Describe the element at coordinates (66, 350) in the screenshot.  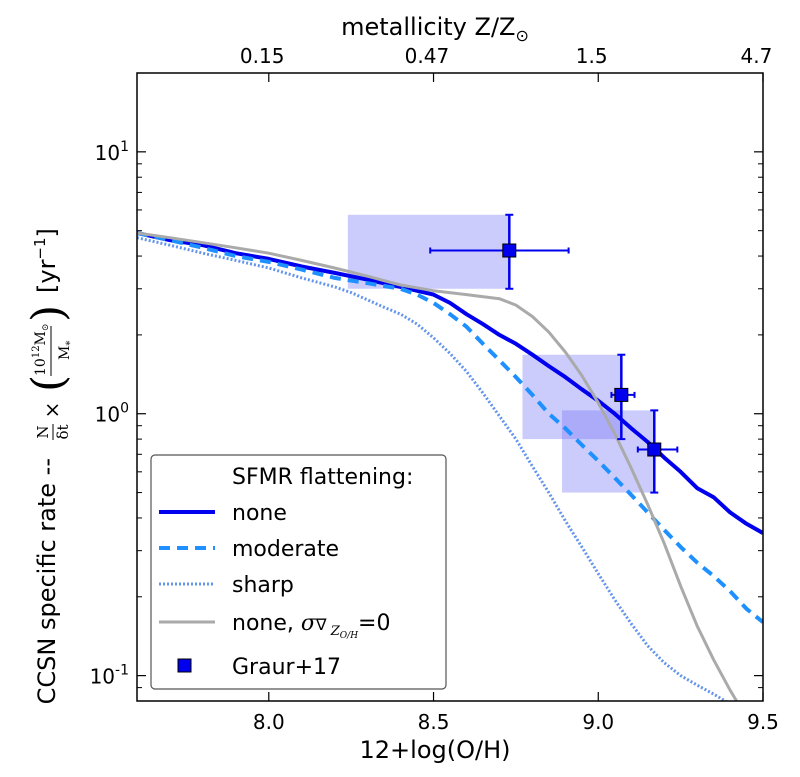
I see `y-frac-den: M*` at that location.